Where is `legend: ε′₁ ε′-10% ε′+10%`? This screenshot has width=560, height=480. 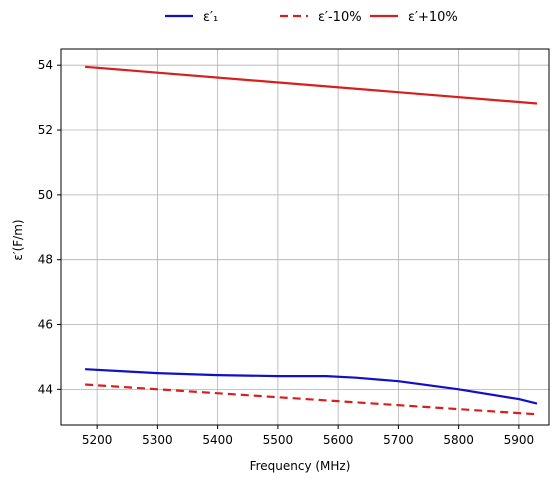
legend: ε′₁ ε′-10% ε′+10% is located at coordinates (311, 17).